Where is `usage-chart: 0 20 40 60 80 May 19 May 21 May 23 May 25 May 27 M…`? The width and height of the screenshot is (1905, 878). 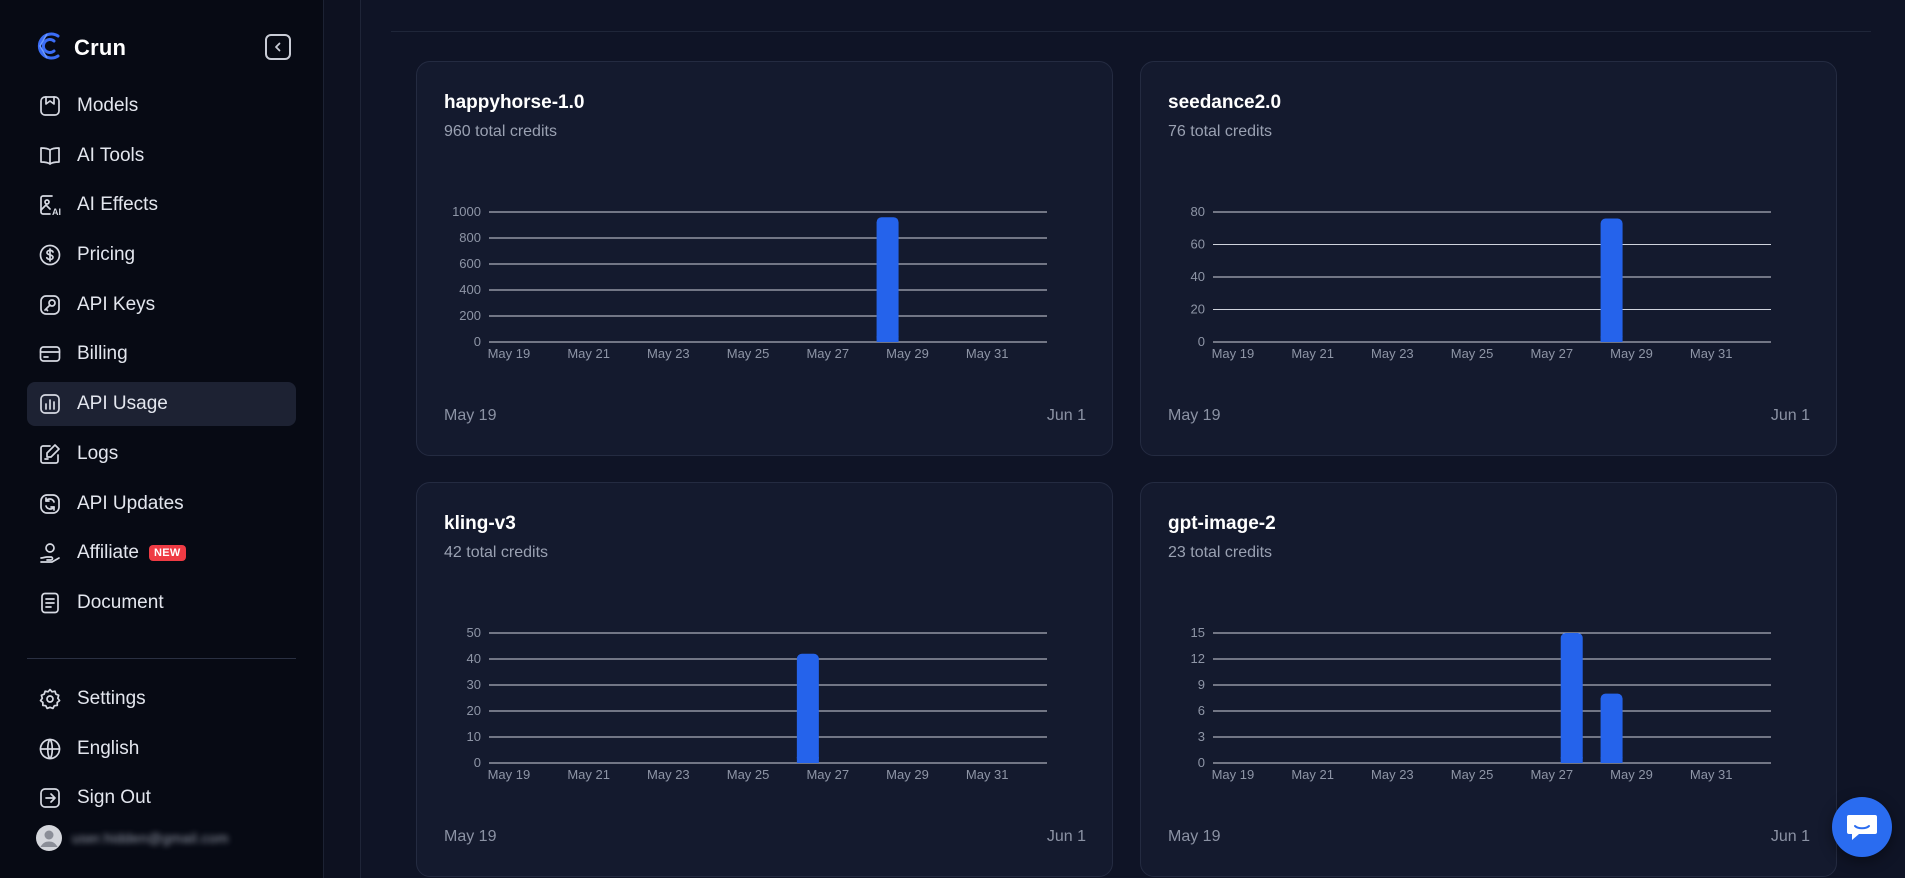 usage-chart: 0 20 40 60 80 May 19 May 21 May 23 May 25 May 27 M… is located at coordinates (1481, 282).